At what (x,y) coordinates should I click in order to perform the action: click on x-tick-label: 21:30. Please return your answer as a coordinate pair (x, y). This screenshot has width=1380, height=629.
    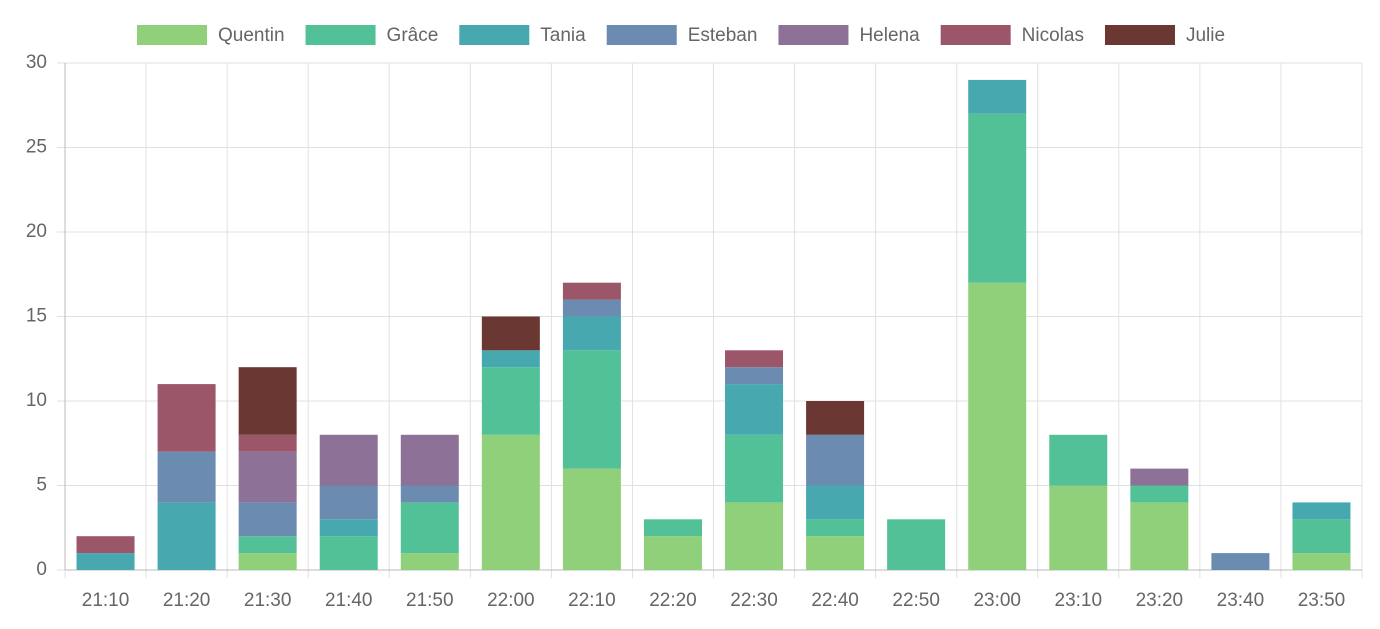
    Looking at the image, I should click on (268, 600).